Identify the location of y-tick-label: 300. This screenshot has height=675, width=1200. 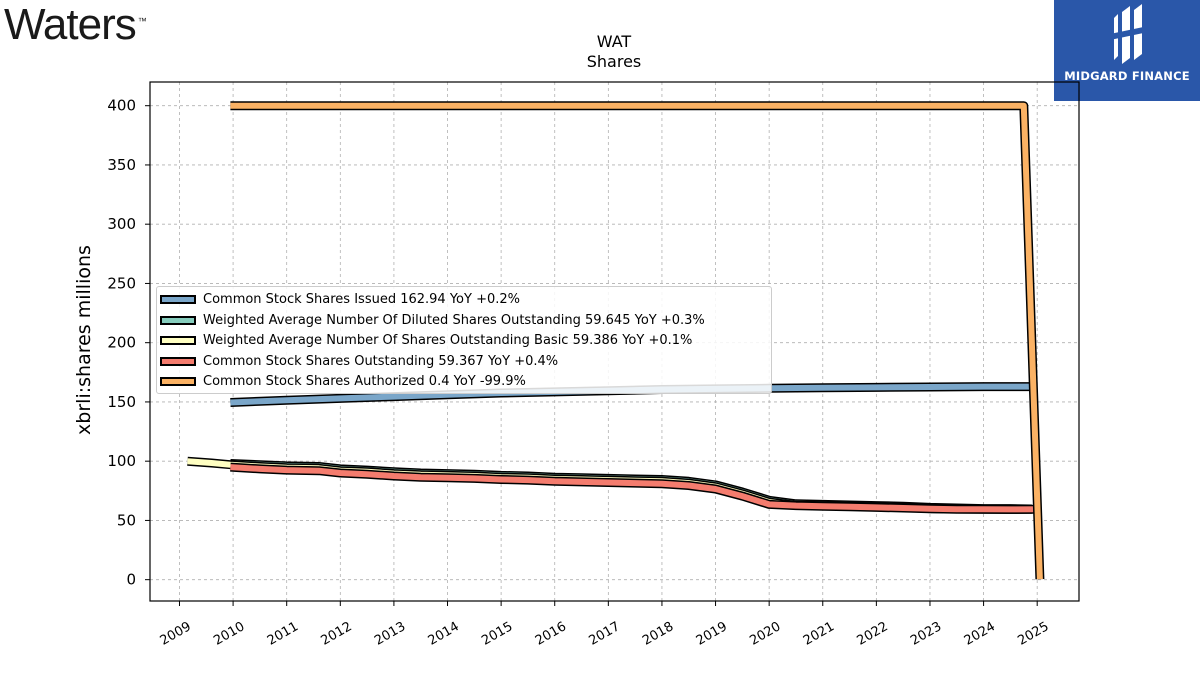
(121, 224).